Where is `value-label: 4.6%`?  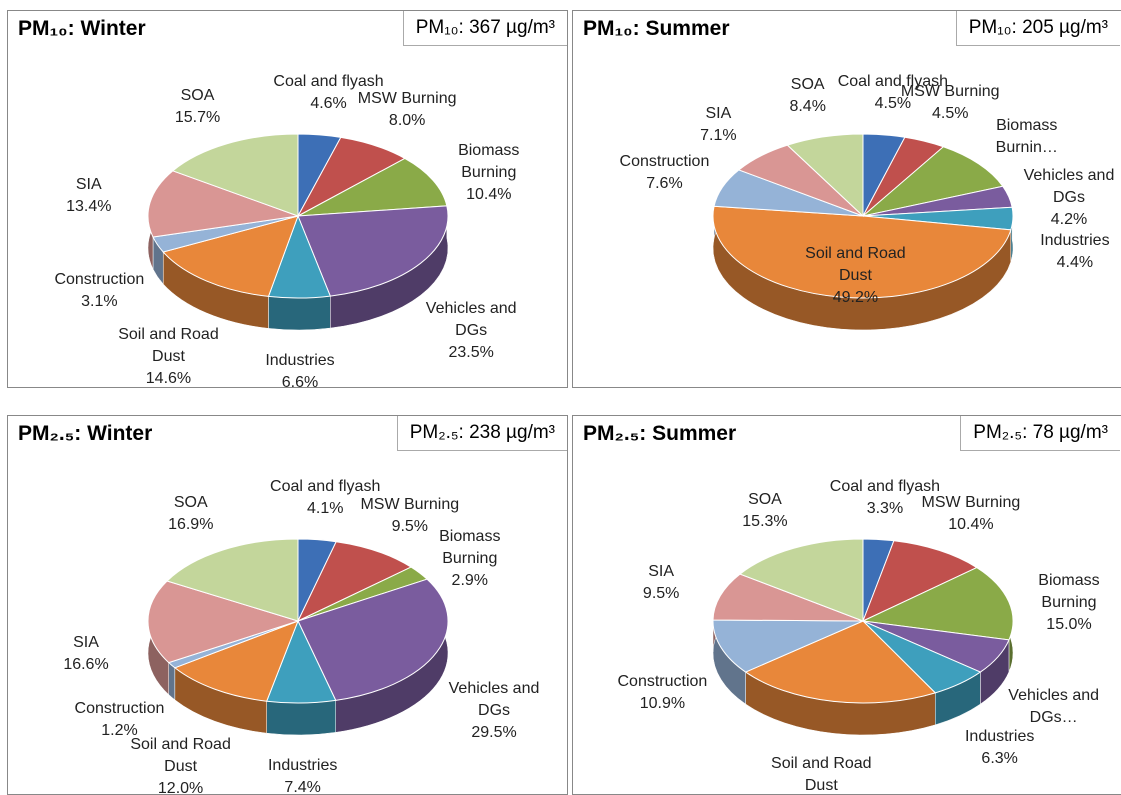 value-label: 4.6% is located at coordinates (328, 104).